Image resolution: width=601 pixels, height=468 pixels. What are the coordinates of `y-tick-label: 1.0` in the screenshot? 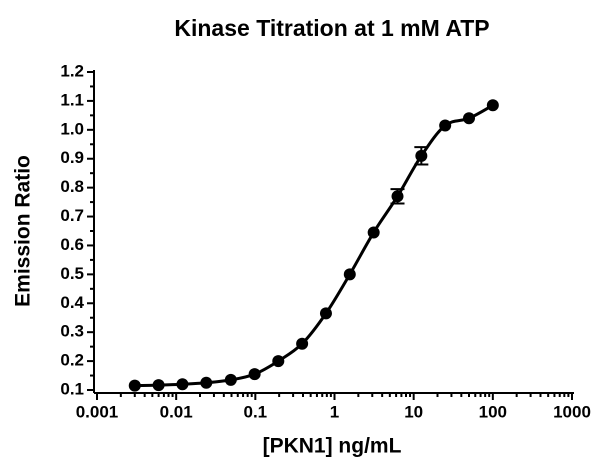 It's located at (72, 128).